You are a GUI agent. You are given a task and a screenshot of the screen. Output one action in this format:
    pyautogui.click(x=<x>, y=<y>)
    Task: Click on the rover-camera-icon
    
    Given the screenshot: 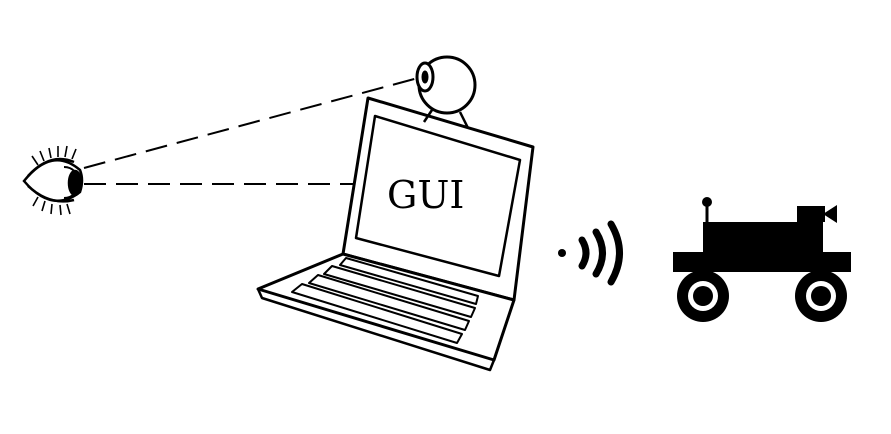 What is the action you would take?
    pyautogui.click(x=817, y=214)
    